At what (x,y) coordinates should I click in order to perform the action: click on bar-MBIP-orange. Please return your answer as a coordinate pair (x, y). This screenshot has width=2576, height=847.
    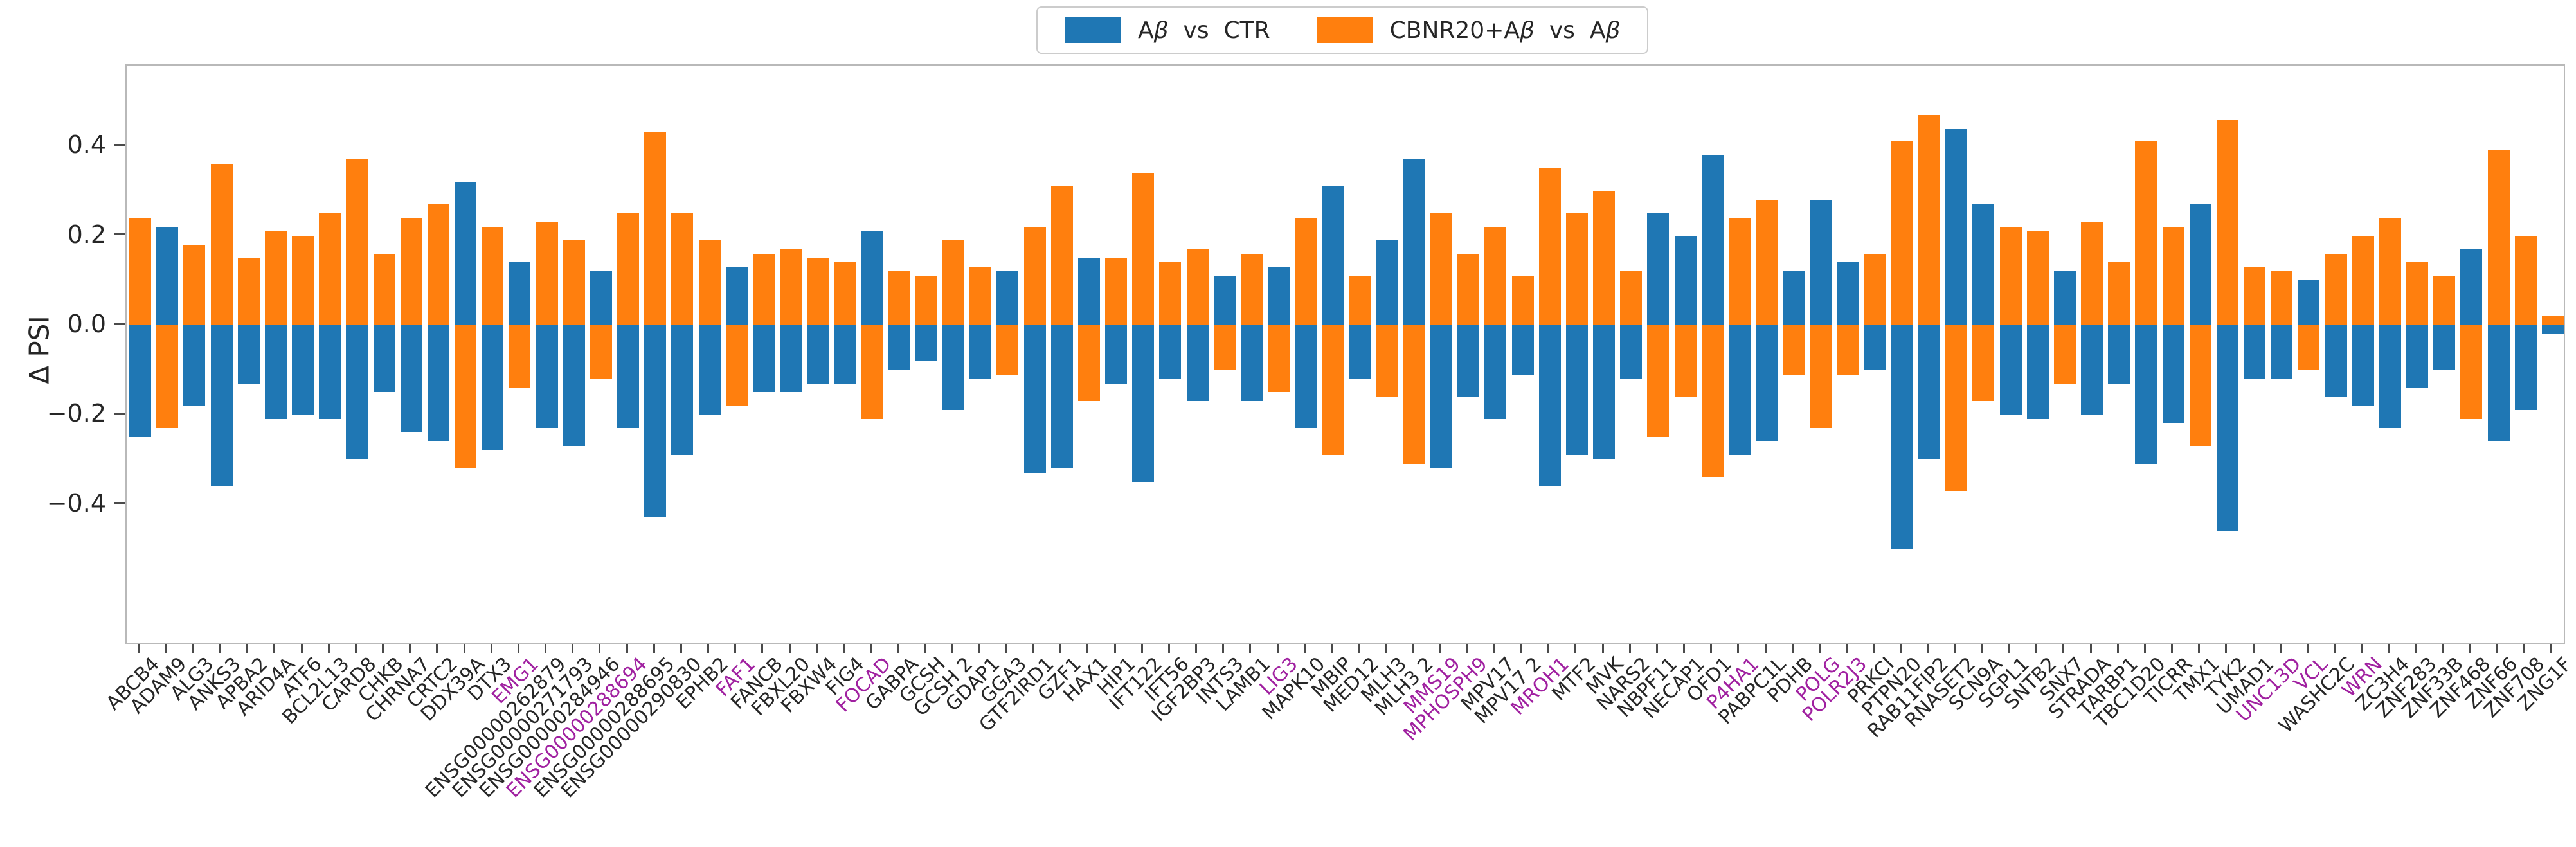
    Looking at the image, I should click on (1333, 390).